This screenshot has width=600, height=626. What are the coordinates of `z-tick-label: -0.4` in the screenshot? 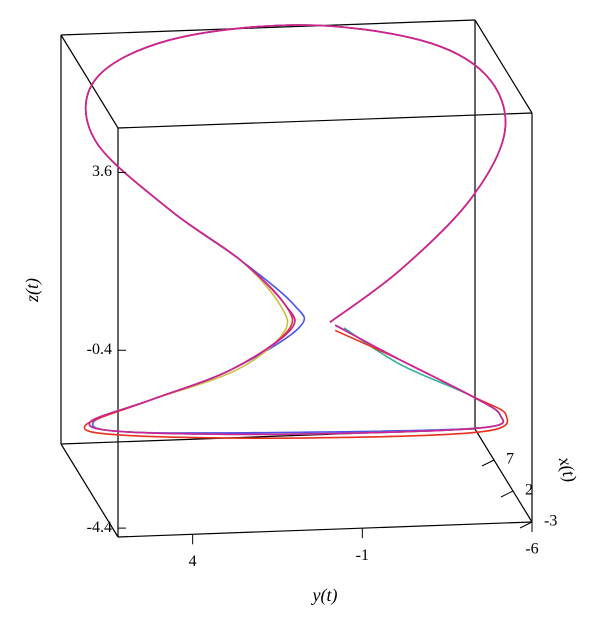 It's located at (99, 349).